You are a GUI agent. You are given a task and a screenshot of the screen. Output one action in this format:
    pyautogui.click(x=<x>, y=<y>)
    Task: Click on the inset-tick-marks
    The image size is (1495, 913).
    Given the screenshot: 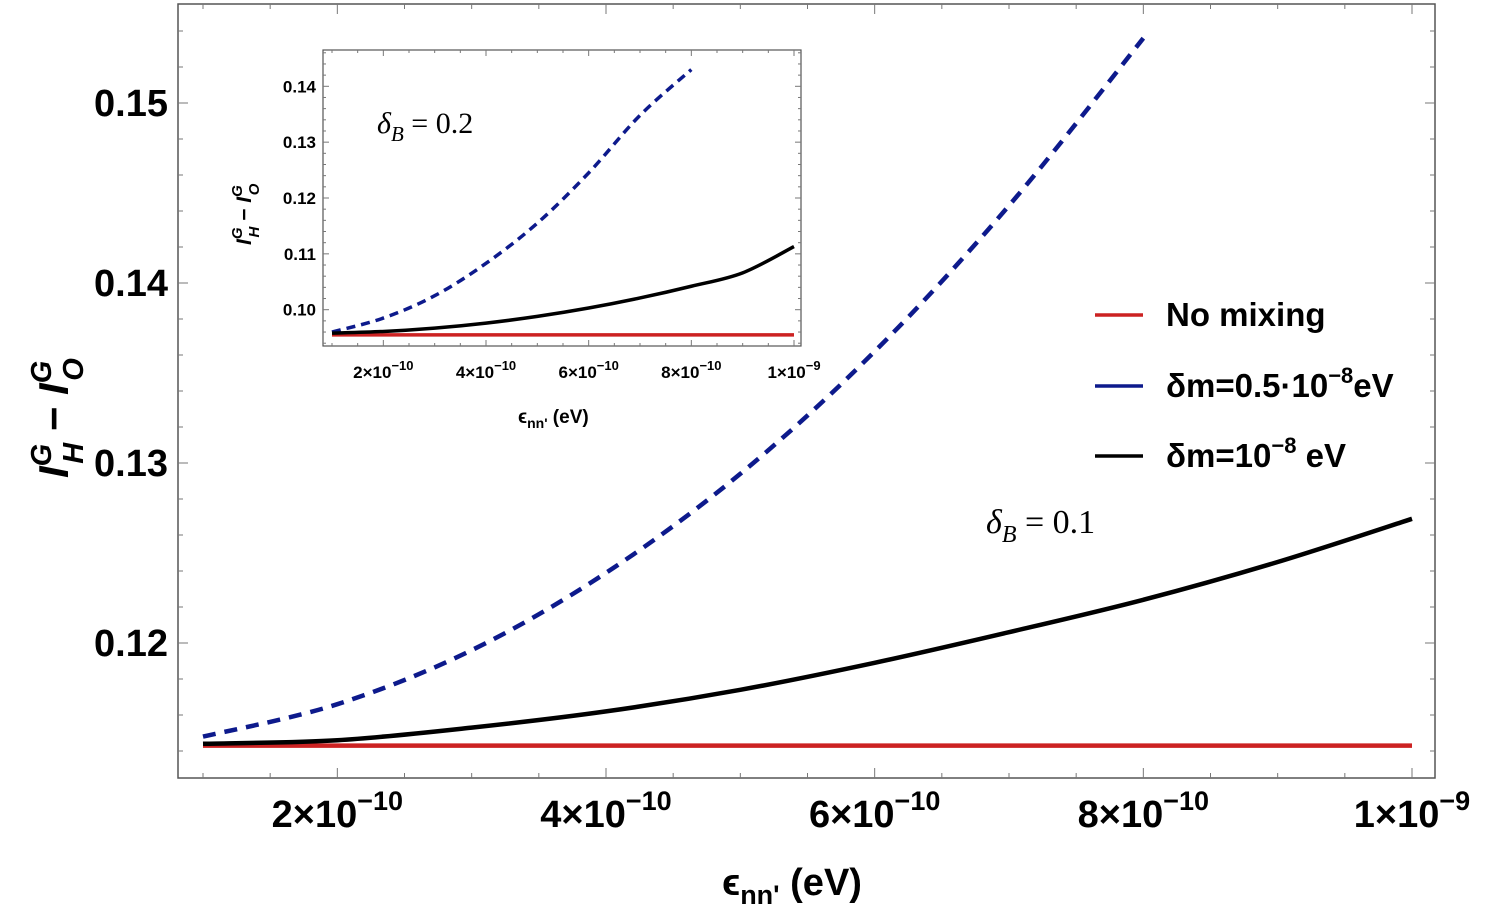 What is the action you would take?
    pyautogui.click(x=562, y=198)
    